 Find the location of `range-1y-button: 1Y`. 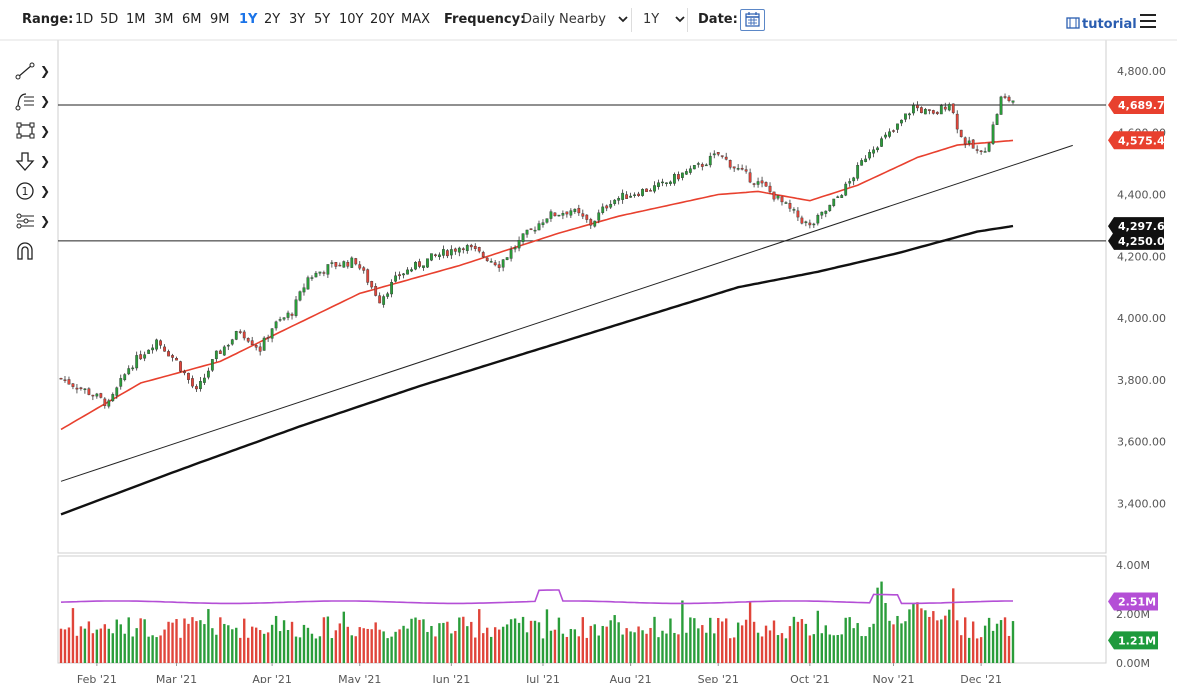

range-1y-button: 1Y is located at coordinates (248, 19).